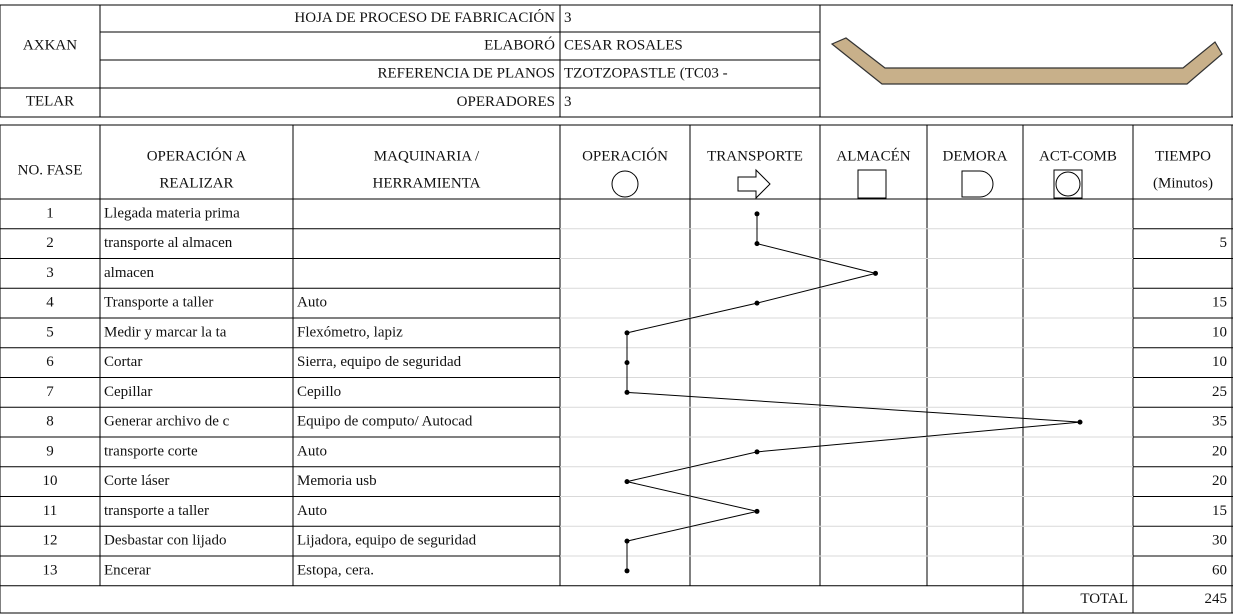 Image resolution: width=1233 pixels, height=615 pixels. I want to click on column-header: (Minutos), so click(1183, 183).